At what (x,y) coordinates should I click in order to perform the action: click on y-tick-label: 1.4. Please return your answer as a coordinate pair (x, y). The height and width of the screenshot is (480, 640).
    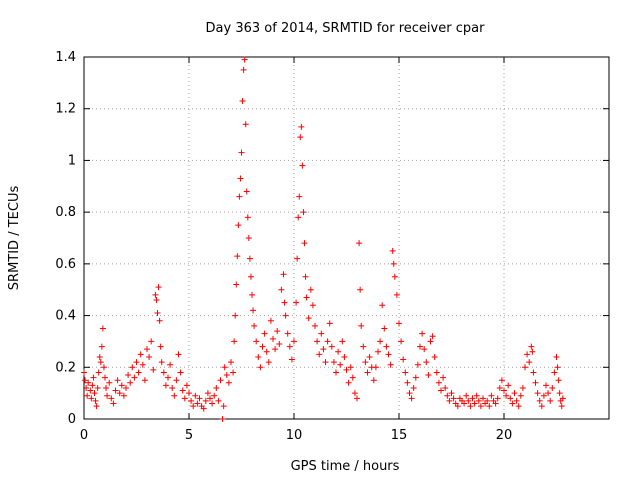
    Looking at the image, I should click on (65, 57).